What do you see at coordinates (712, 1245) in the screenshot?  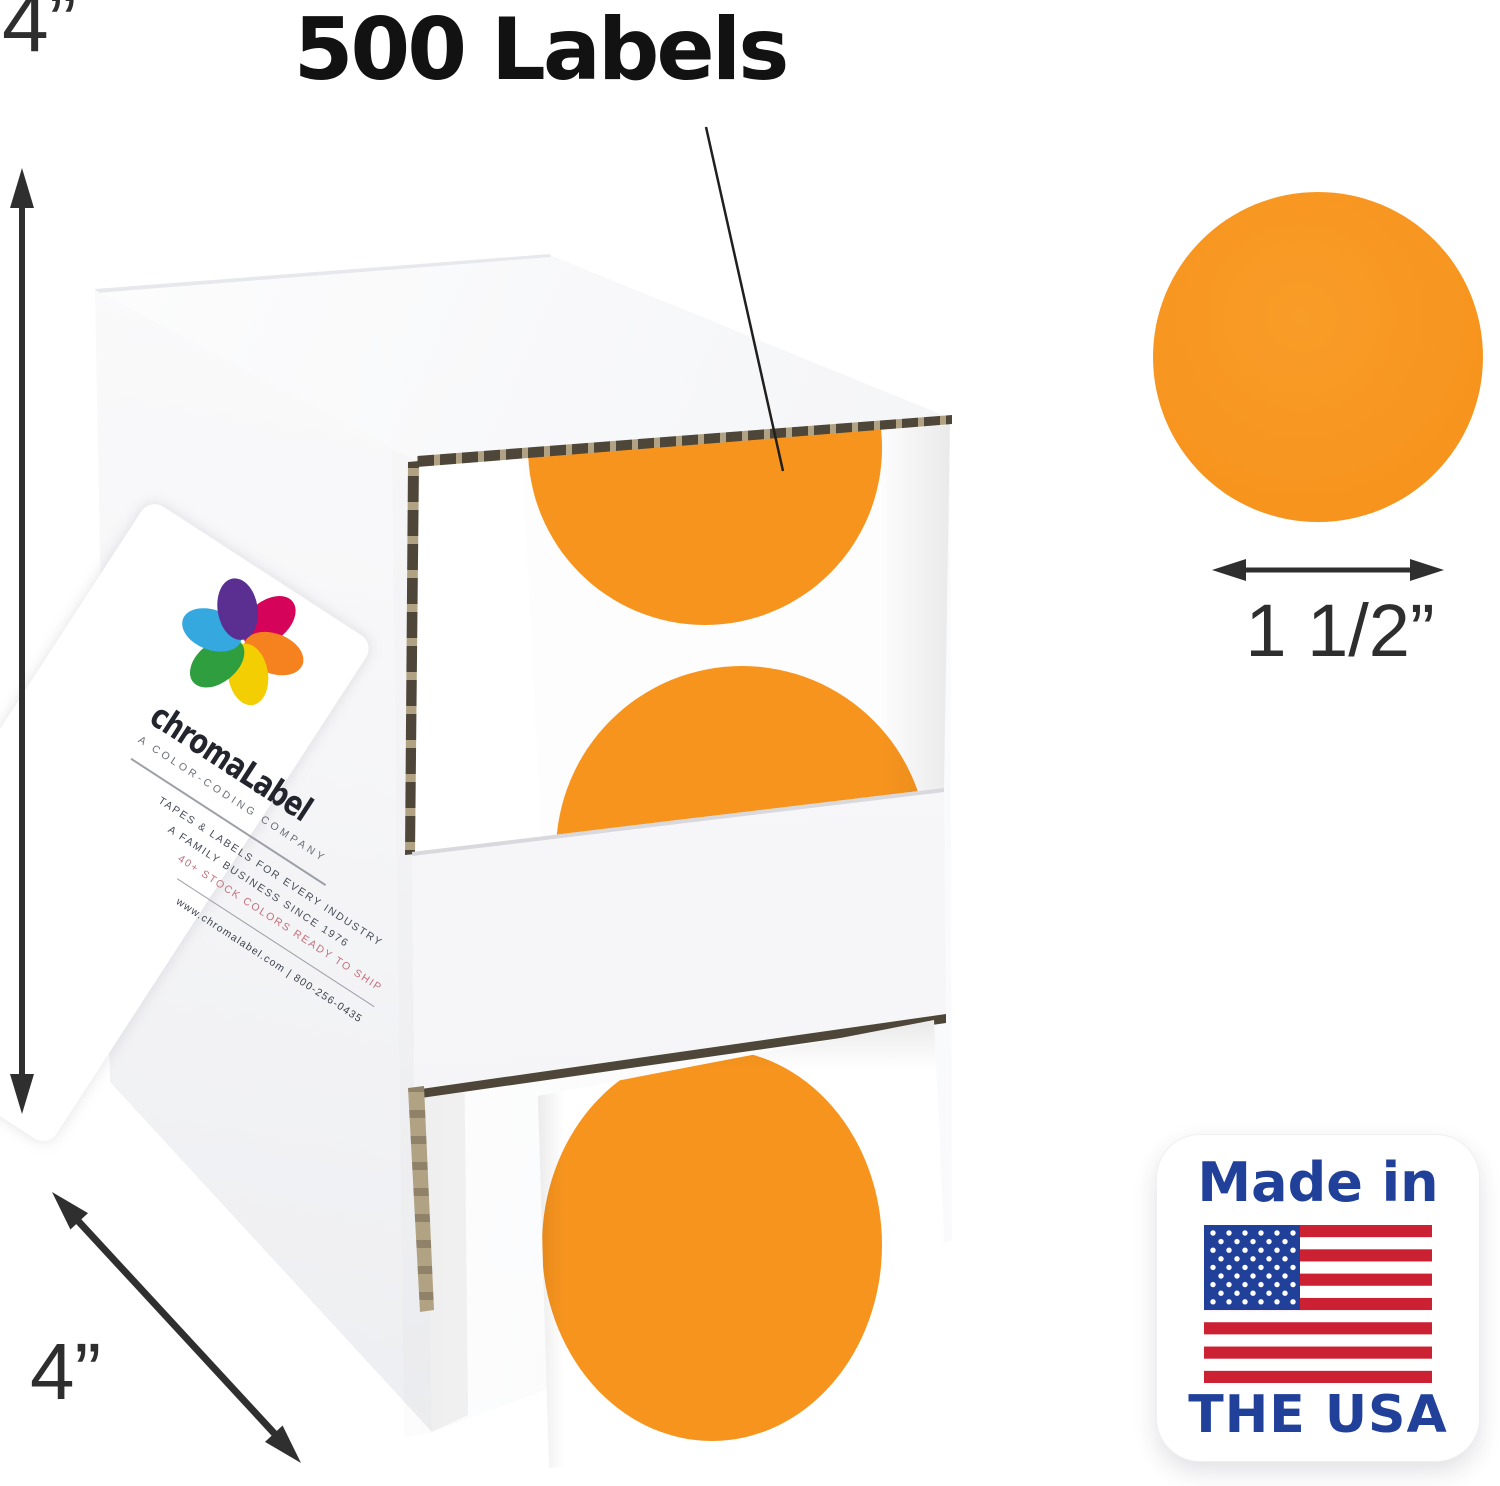 I see `orange-label-on-strip` at bounding box center [712, 1245].